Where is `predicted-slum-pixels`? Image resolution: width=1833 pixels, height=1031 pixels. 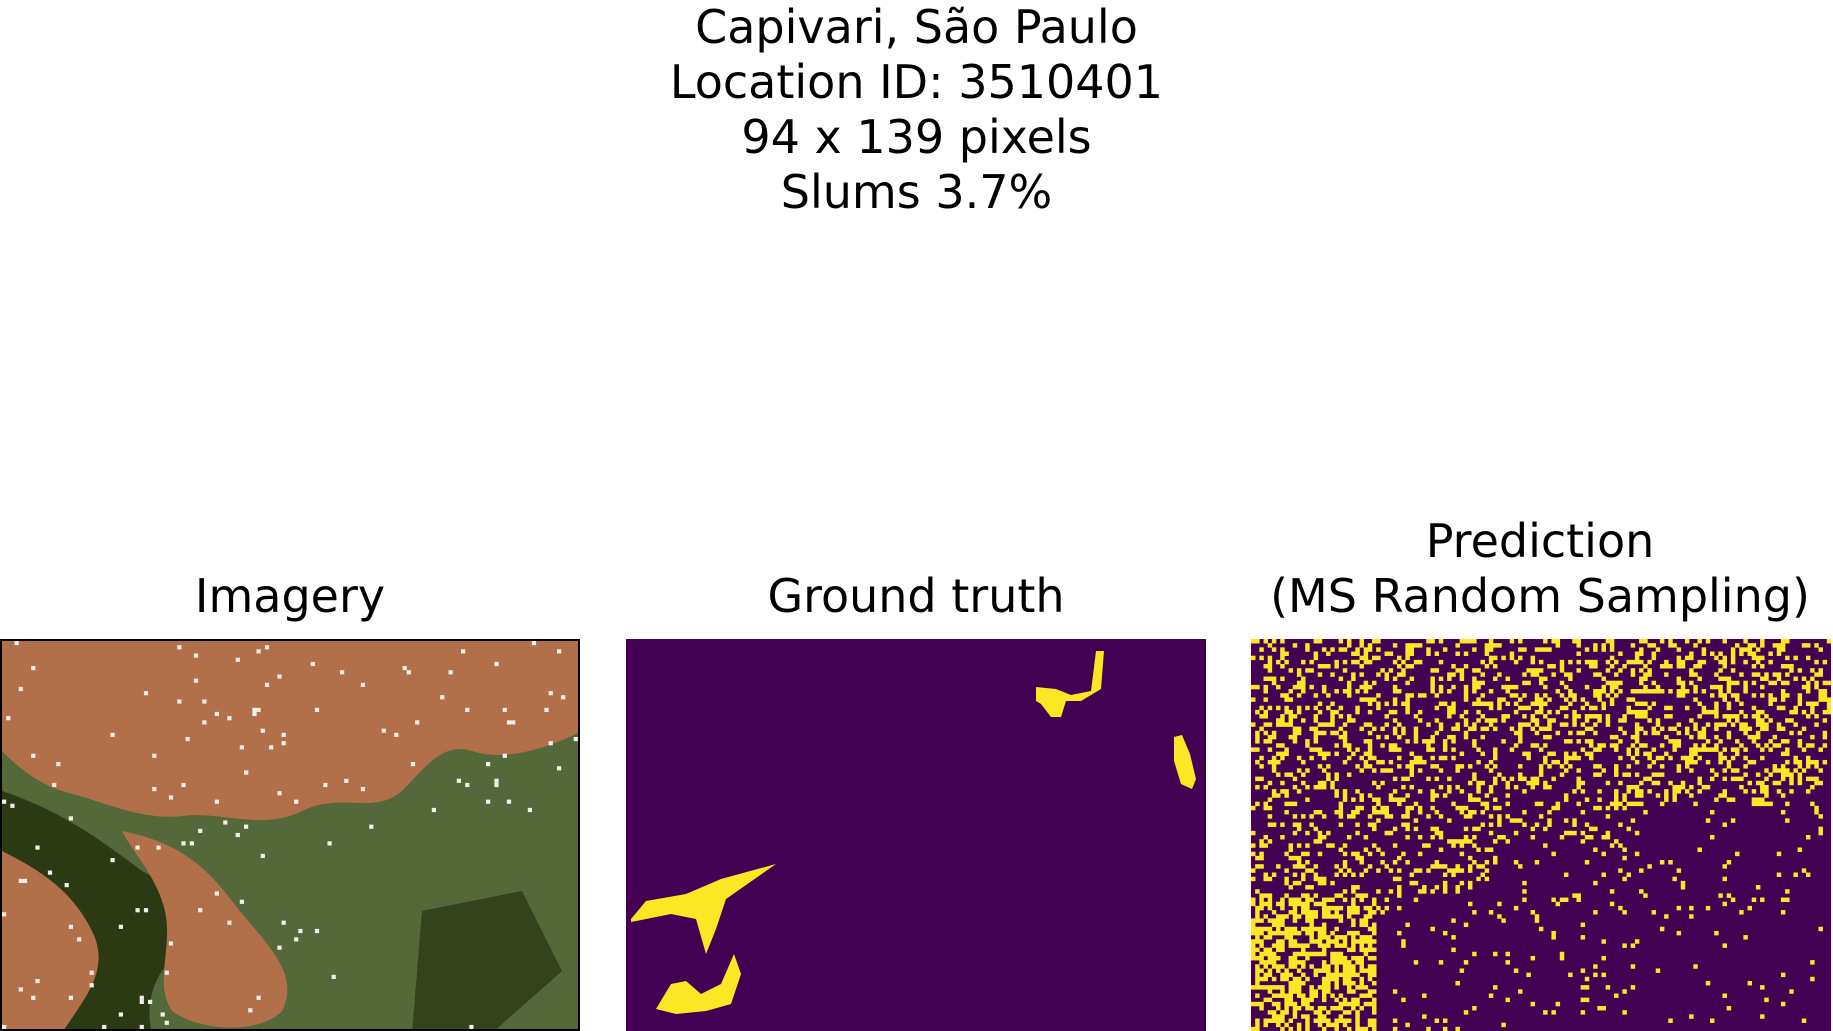
predicted-slum-pixels is located at coordinates (1541, 835).